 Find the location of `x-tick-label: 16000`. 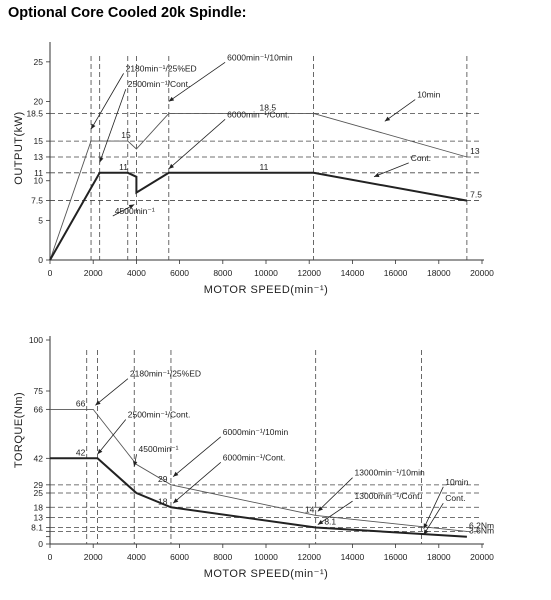

x-tick-label: 16000 is located at coordinates (396, 273).